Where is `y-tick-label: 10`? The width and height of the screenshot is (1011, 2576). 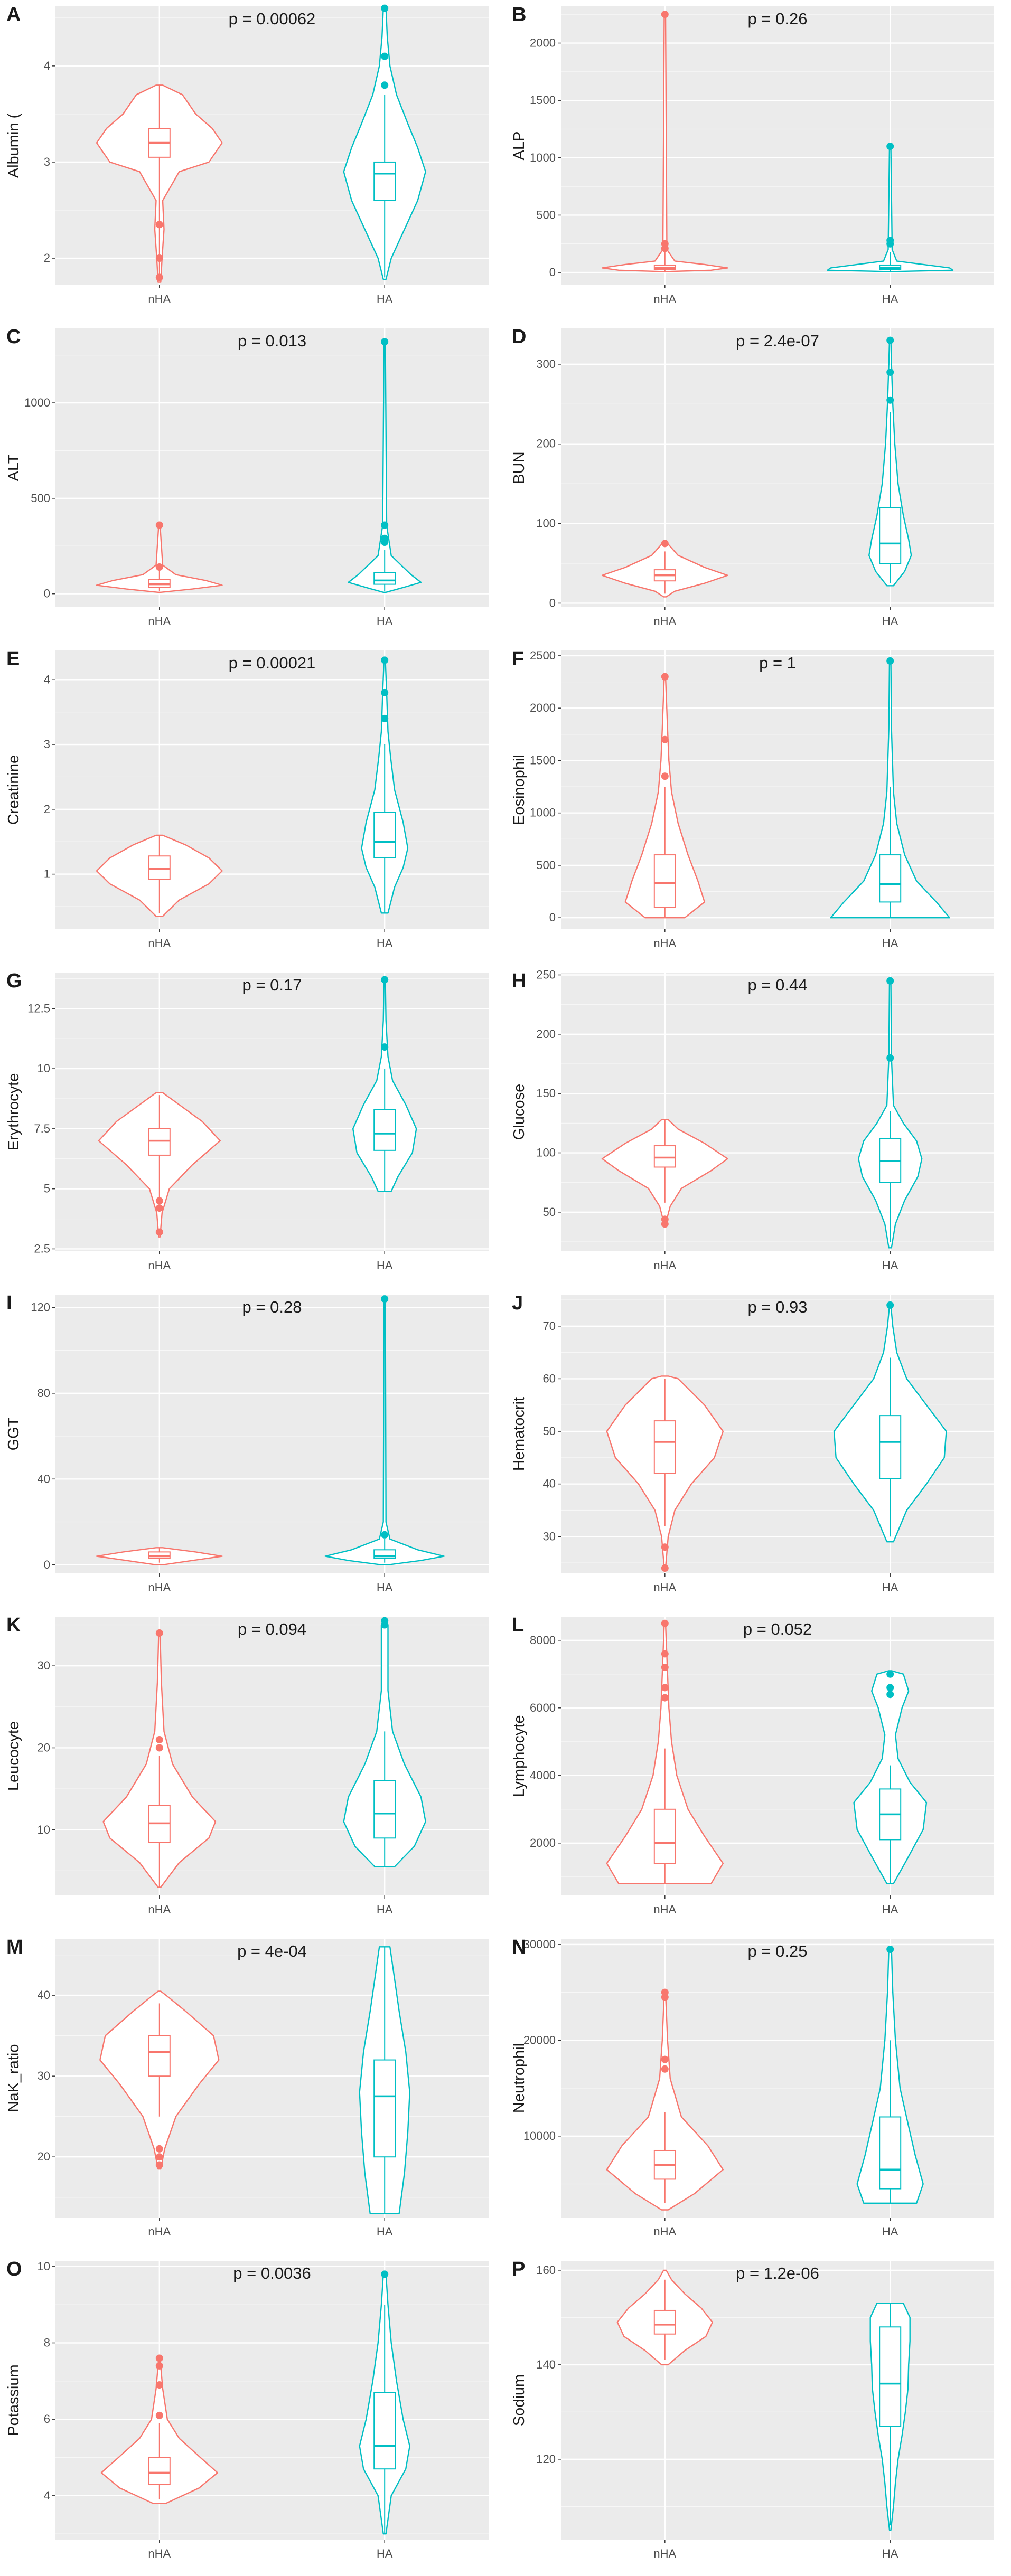
y-tick-label: 10 is located at coordinates (44, 1829).